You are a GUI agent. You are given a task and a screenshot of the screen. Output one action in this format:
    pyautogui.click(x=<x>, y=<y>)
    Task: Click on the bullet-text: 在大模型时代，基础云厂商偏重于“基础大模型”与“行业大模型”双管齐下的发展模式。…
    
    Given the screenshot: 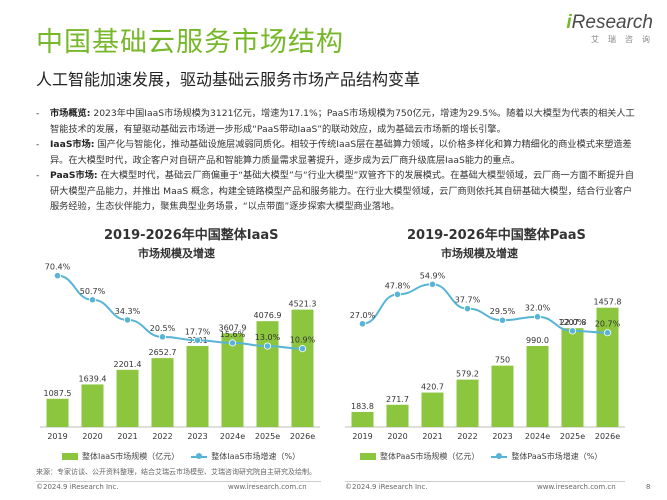 What is the action you would take?
    pyautogui.click(x=342, y=191)
    